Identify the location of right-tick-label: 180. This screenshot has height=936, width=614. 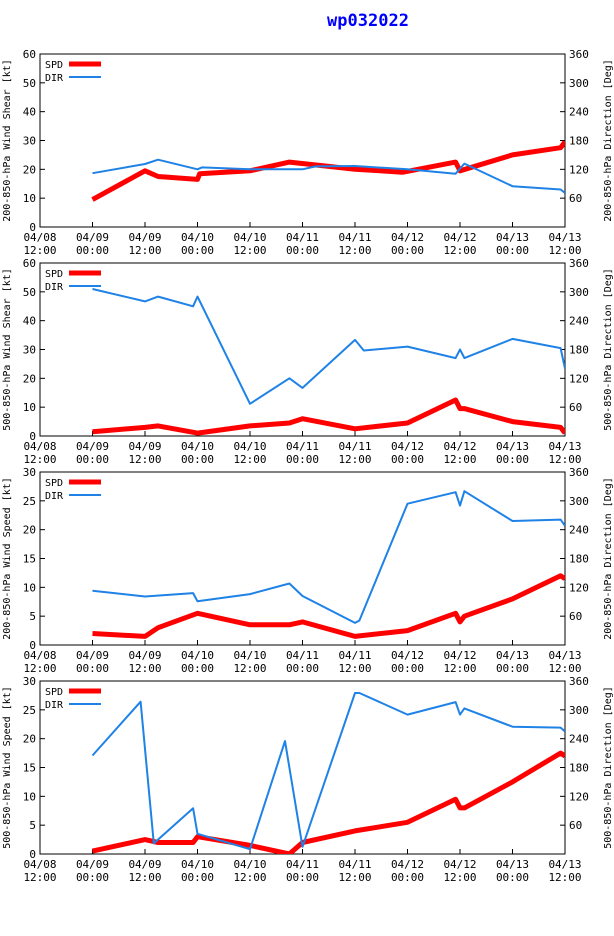
(579, 350).